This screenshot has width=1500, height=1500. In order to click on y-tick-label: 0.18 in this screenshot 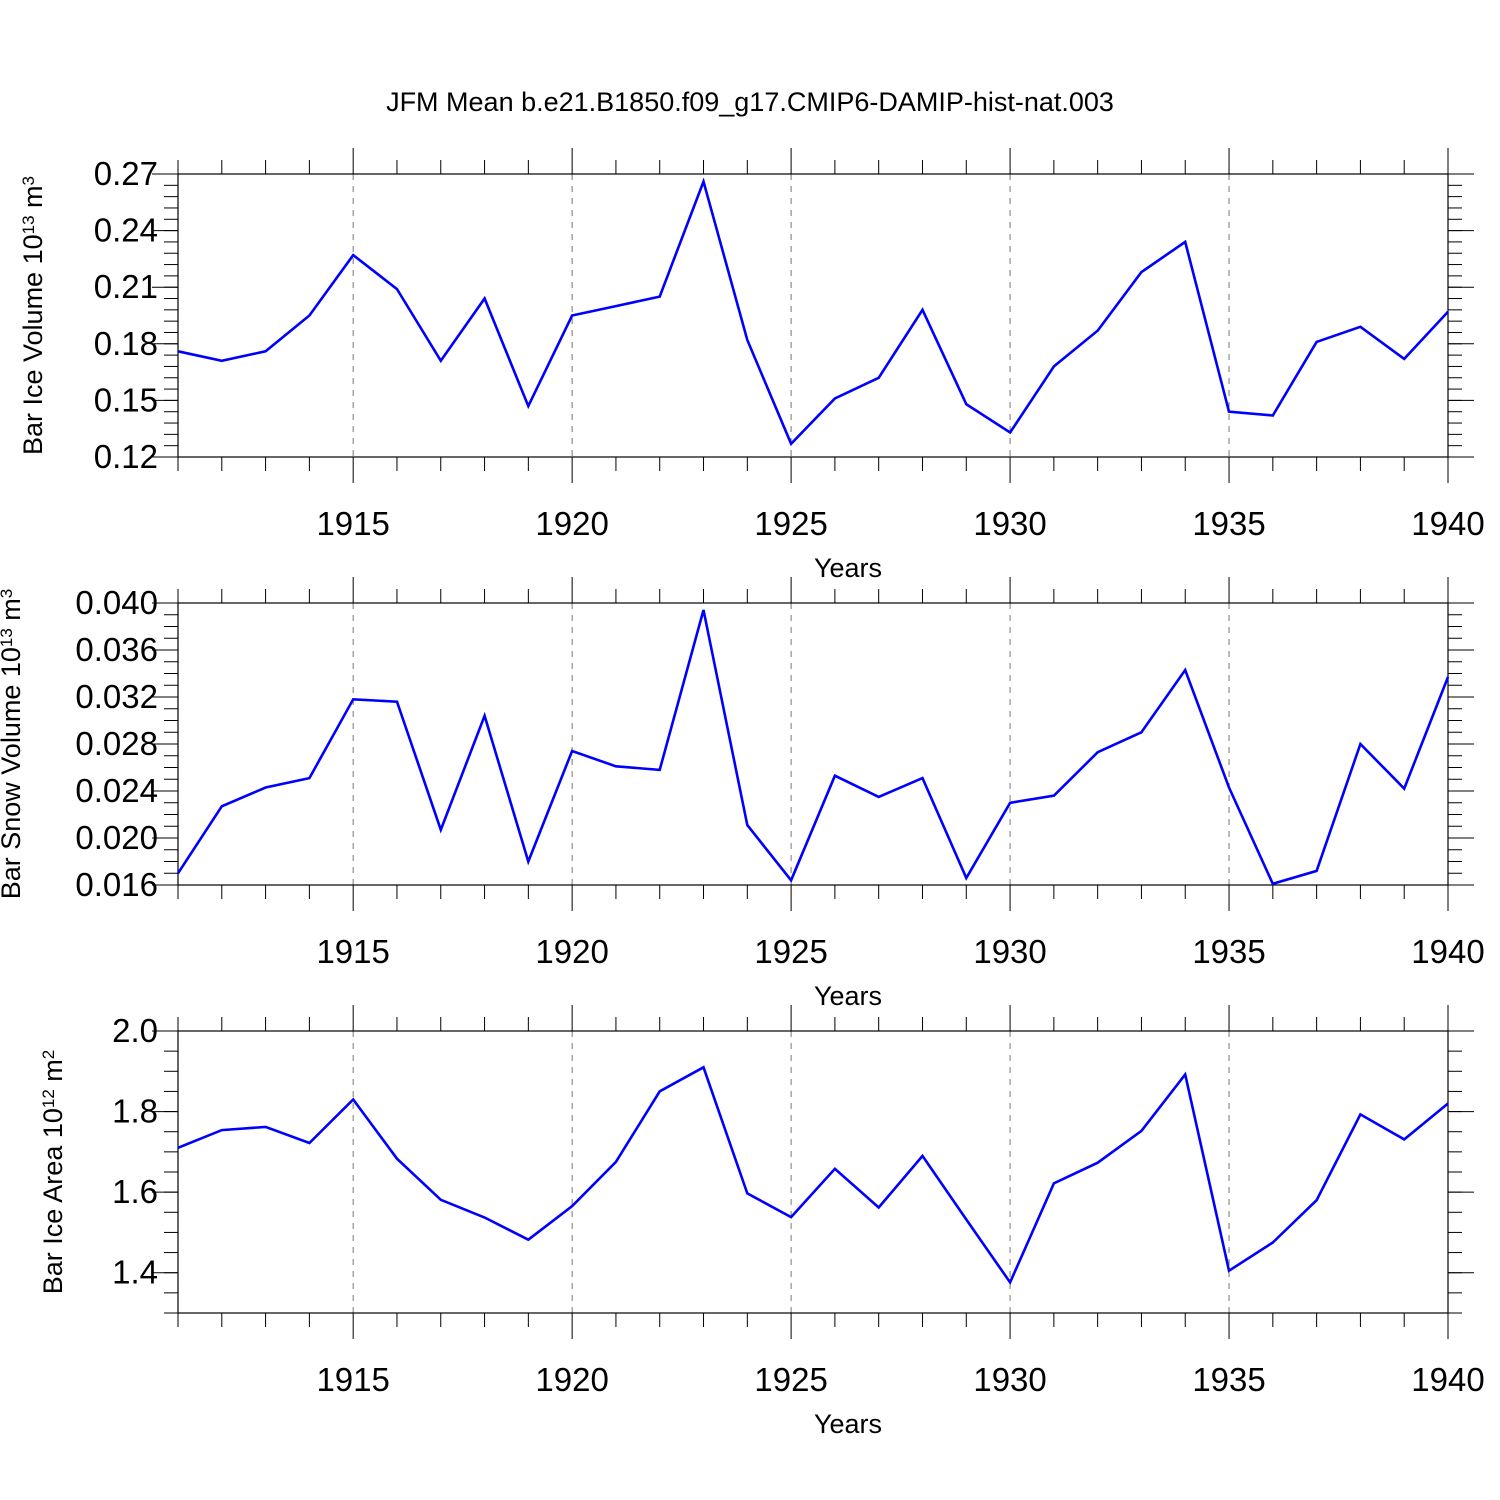, I will do `click(126, 343)`.